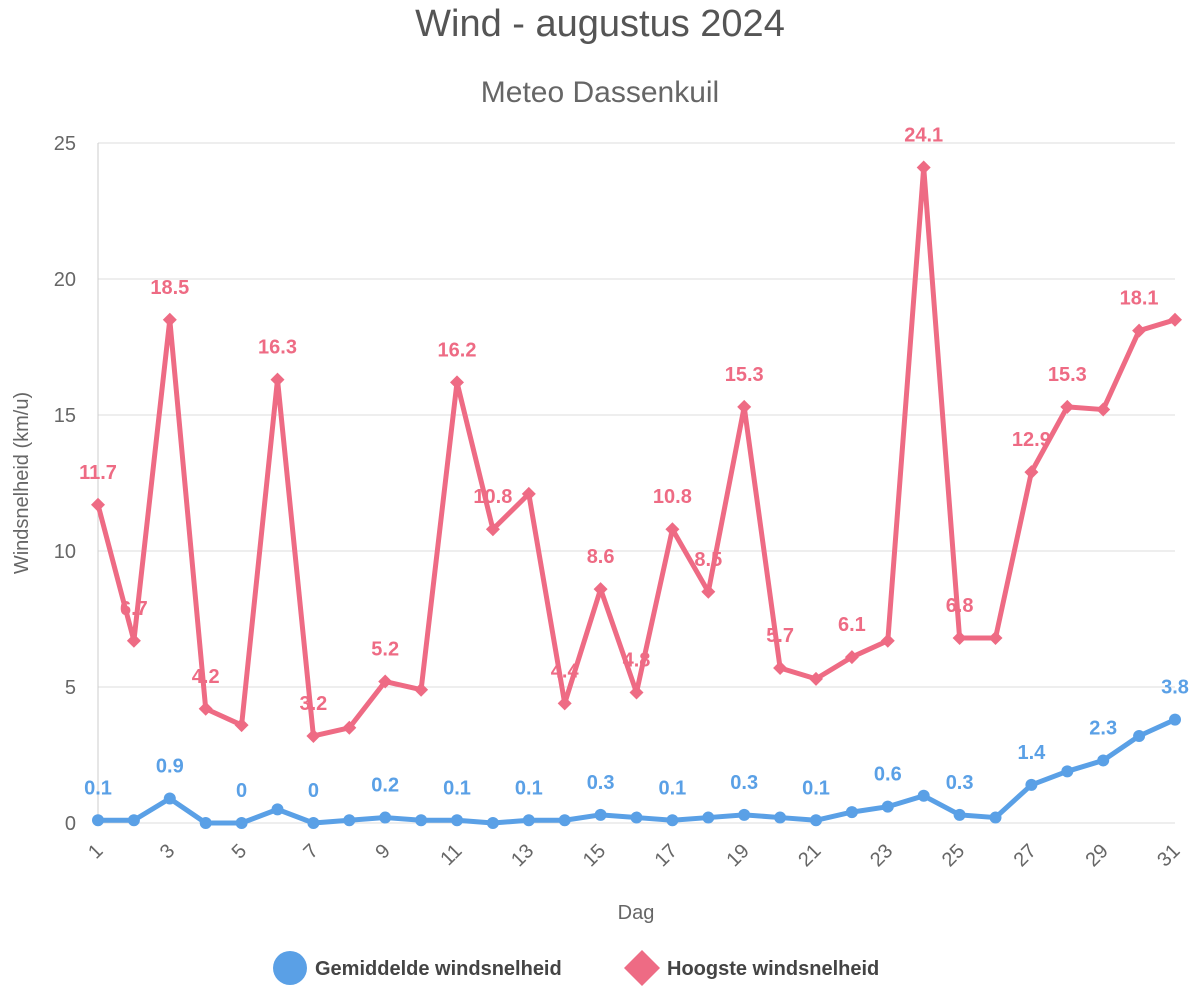 This screenshot has width=1200, height=1000. What do you see at coordinates (438, 969) in the screenshot?
I see `legend-label-average: Gemiddelde windsnelheid` at bounding box center [438, 969].